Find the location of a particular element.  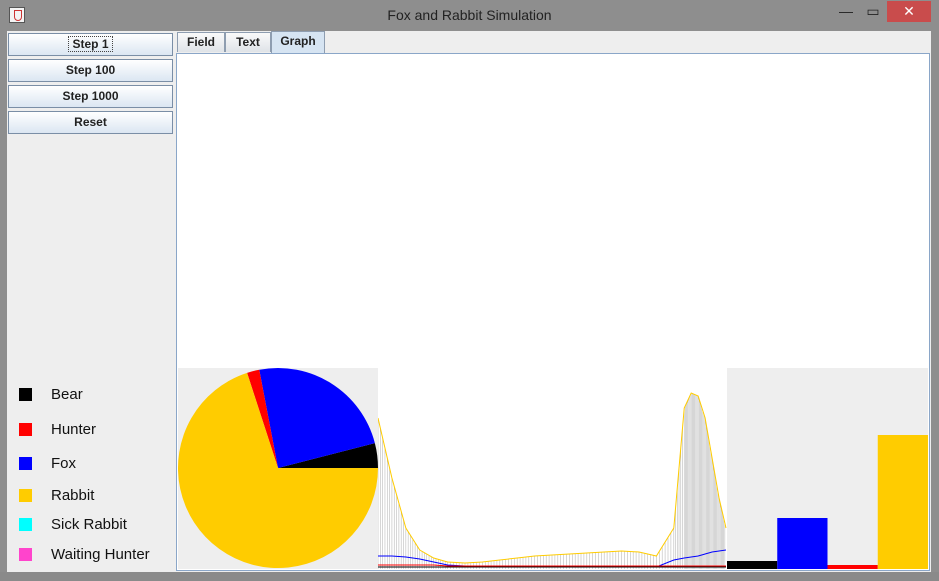

tab-field: Field is located at coordinates (201, 42).